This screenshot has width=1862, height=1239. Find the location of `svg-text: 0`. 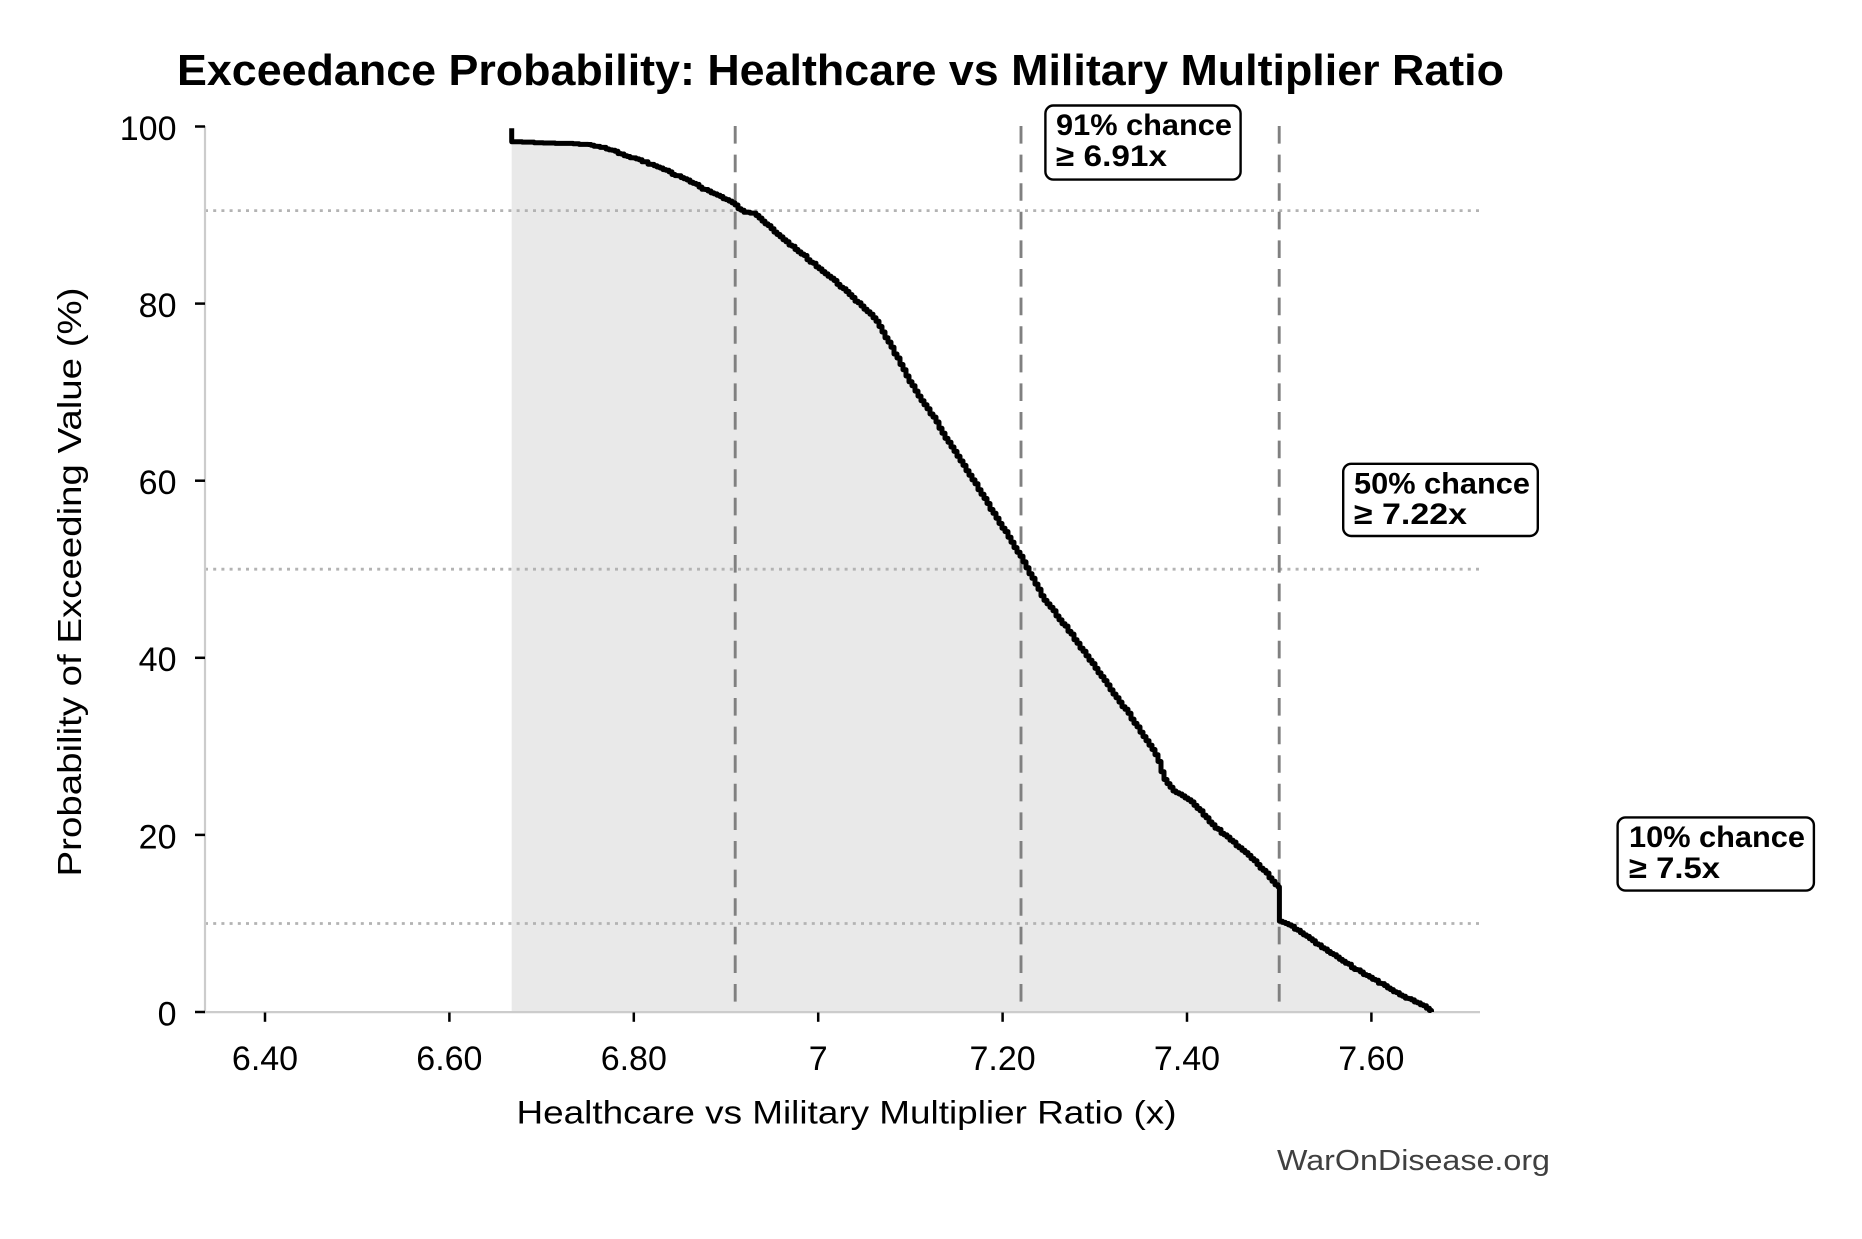

svg-text: 0 is located at coordinates (167, 1014).